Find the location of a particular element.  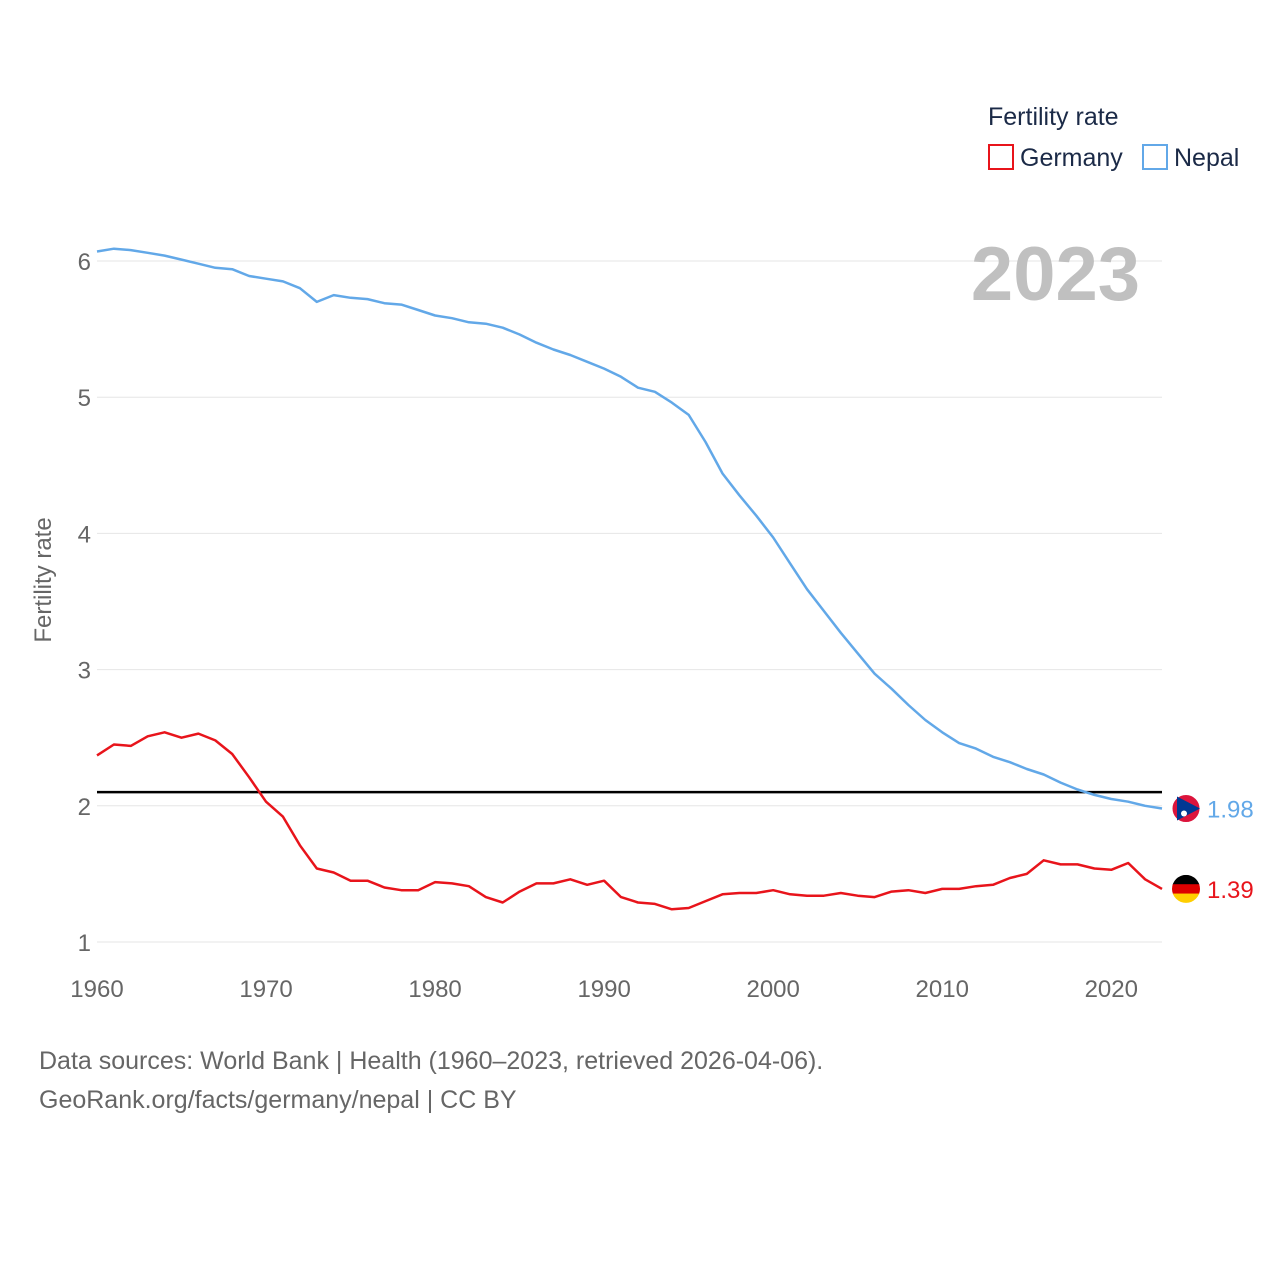

y-axis-label: Fertility rate is located at coordinates (43, 579).